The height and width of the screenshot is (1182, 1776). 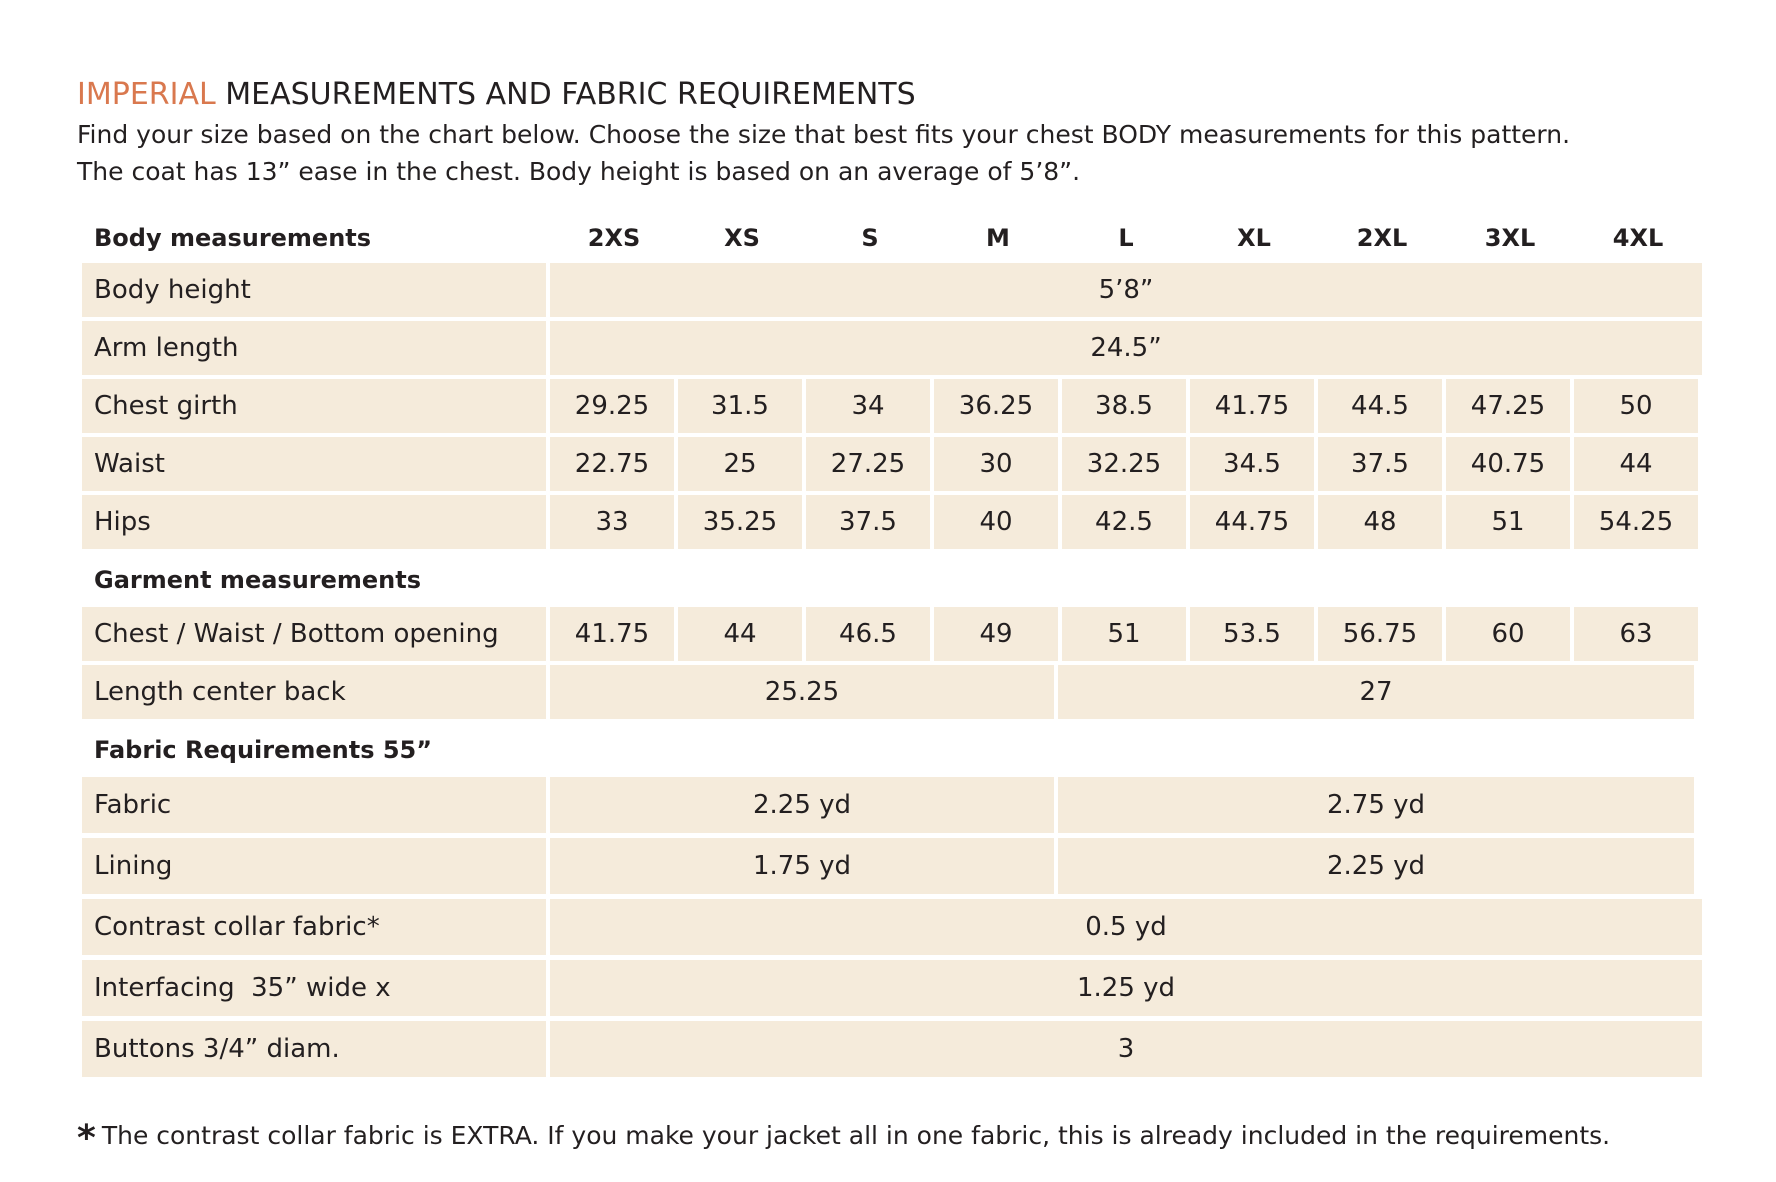 What do you see at coordinates (1380, 406) in the screenshot?
I see `value-cell: 44.5` at bounding box center [1380, 406].